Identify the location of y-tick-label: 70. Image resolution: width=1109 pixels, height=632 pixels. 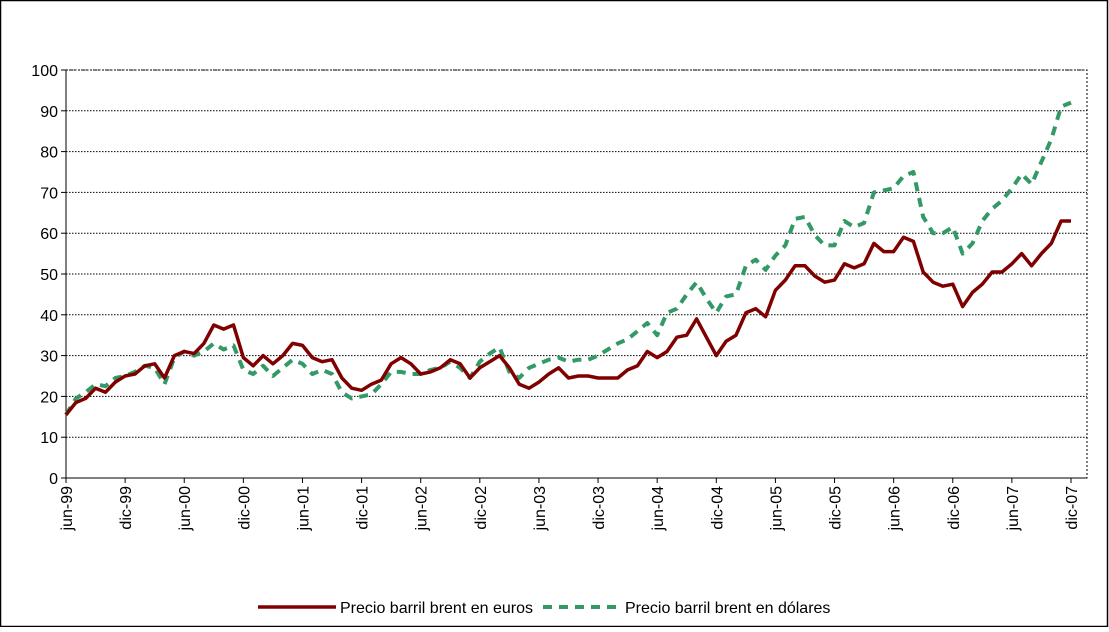
(49, 193).